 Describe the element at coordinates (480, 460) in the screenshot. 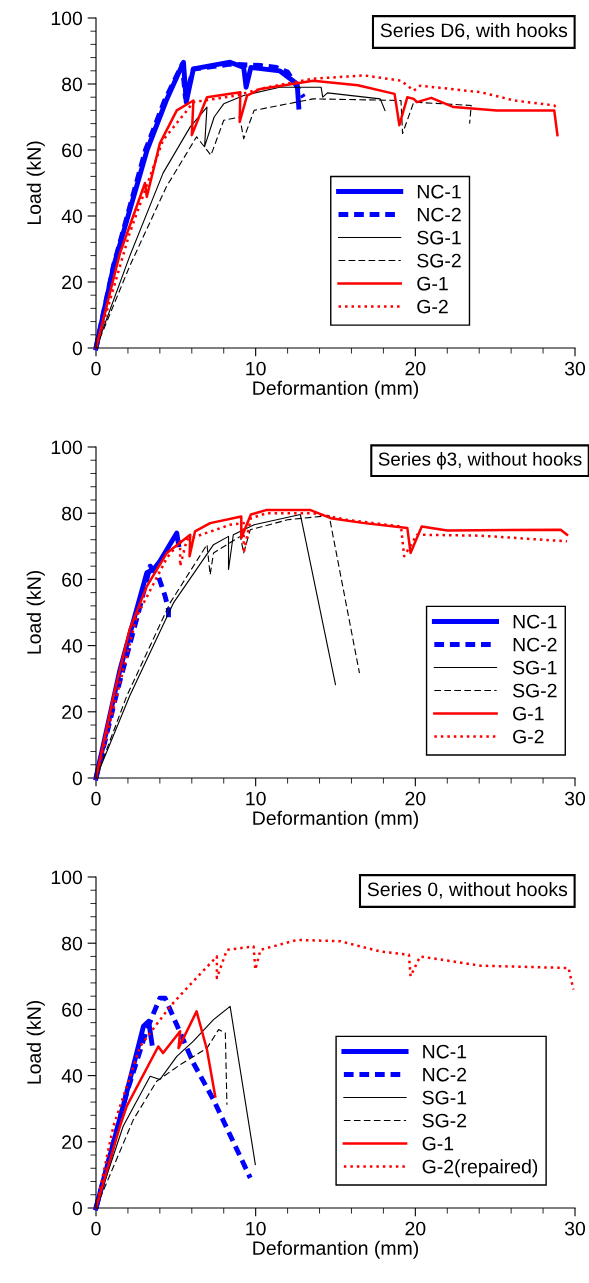

I see `chart-title: Series ϕ3, without hooks` at that location.